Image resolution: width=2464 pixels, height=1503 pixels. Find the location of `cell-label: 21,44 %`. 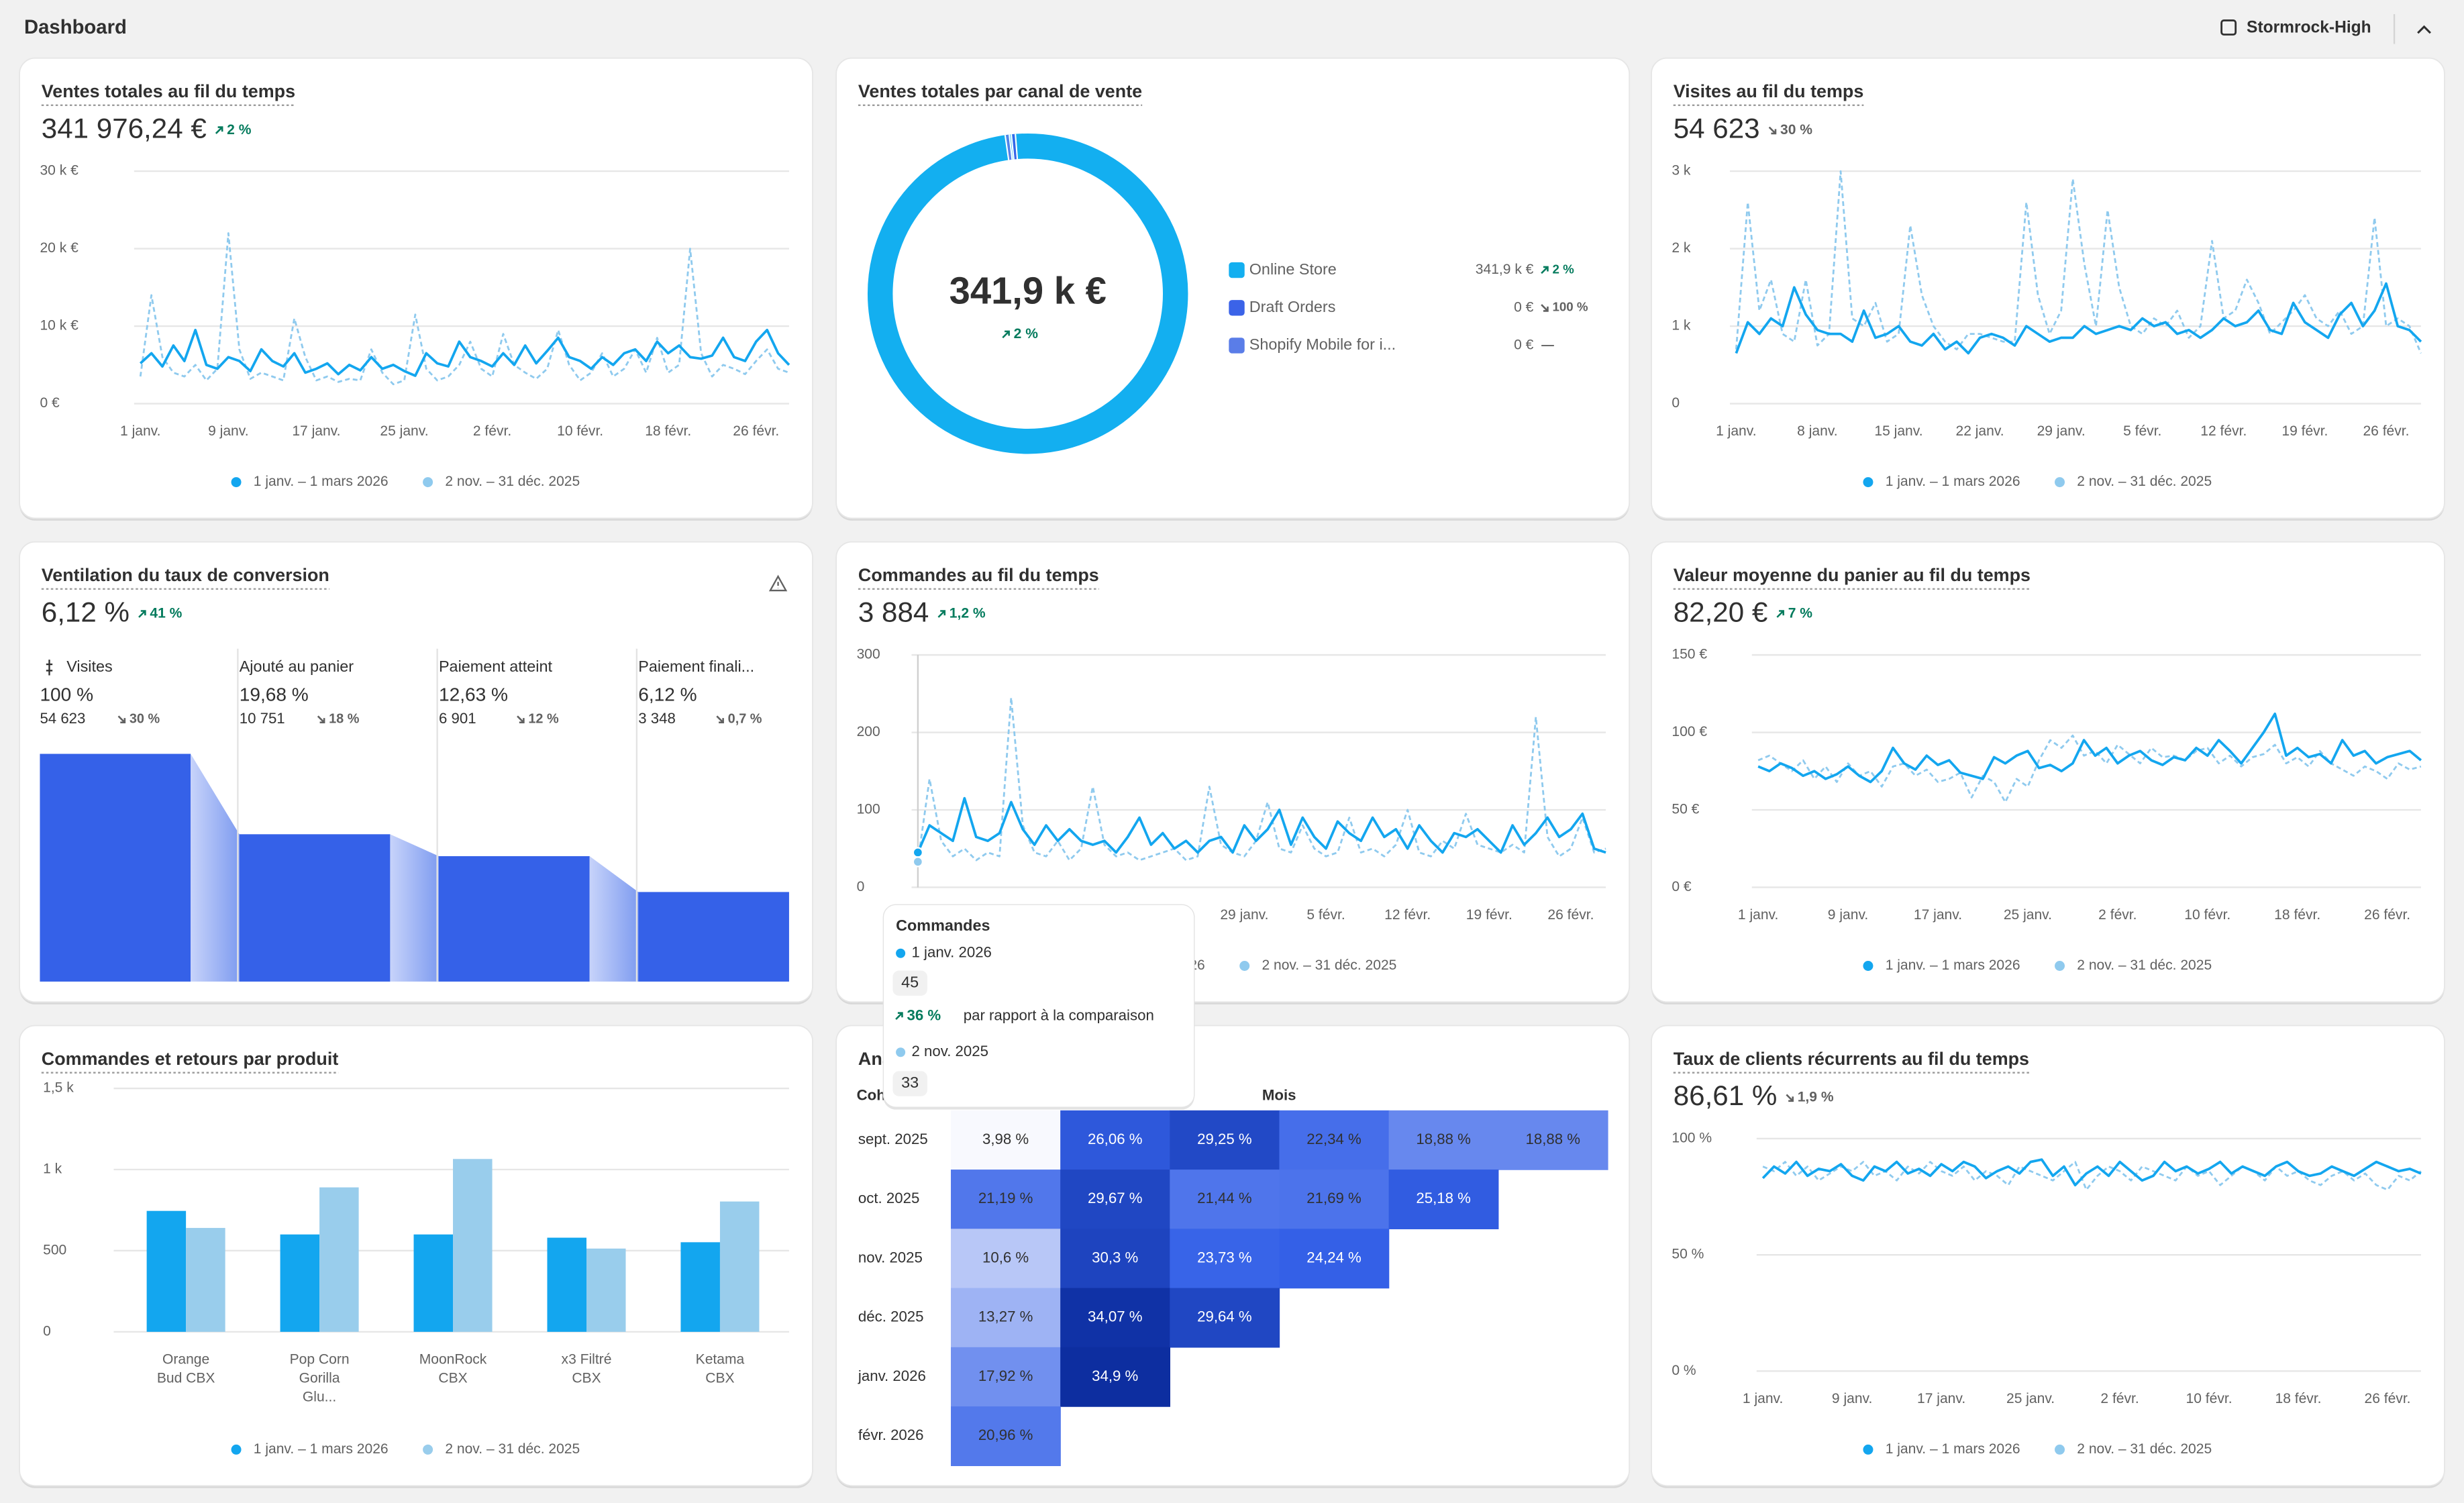

cell-label: 21,44 % is located at coordinates (1224, 1198).